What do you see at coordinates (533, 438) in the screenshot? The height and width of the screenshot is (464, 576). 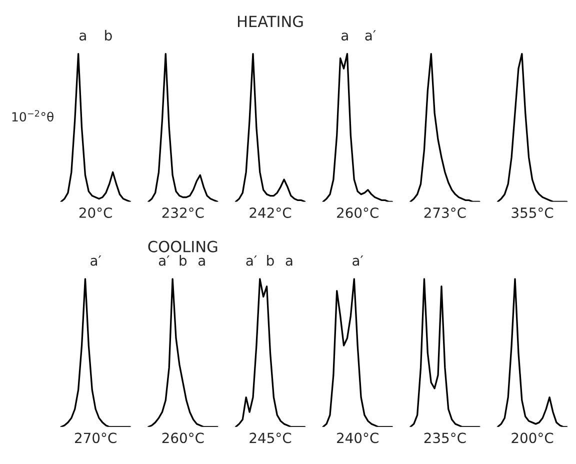 I see `x-axis-title: 200°C` at bounding box center [533, 438].